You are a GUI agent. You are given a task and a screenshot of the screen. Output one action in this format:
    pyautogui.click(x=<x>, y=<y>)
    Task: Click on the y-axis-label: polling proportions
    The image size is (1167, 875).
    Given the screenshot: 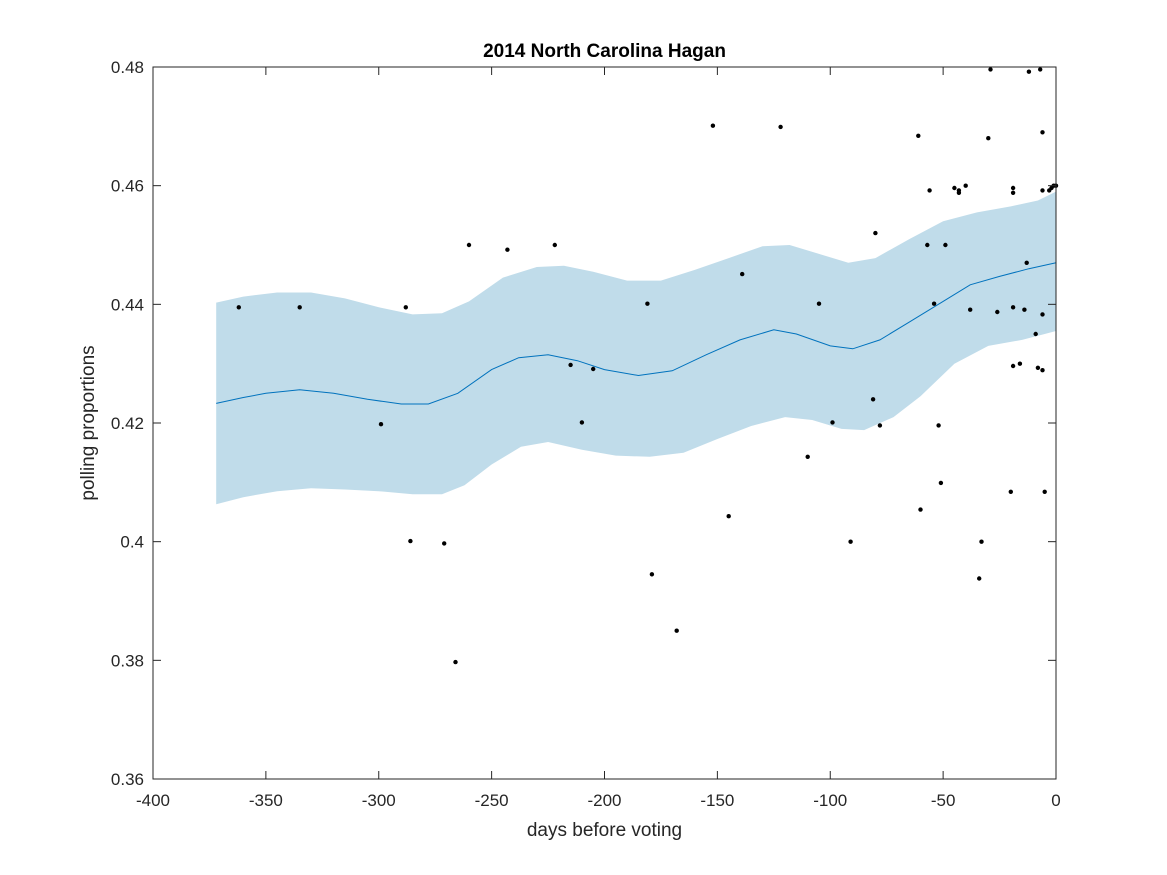 What is the action you would take?
    pyautogui.click(x=88, y=422)
    